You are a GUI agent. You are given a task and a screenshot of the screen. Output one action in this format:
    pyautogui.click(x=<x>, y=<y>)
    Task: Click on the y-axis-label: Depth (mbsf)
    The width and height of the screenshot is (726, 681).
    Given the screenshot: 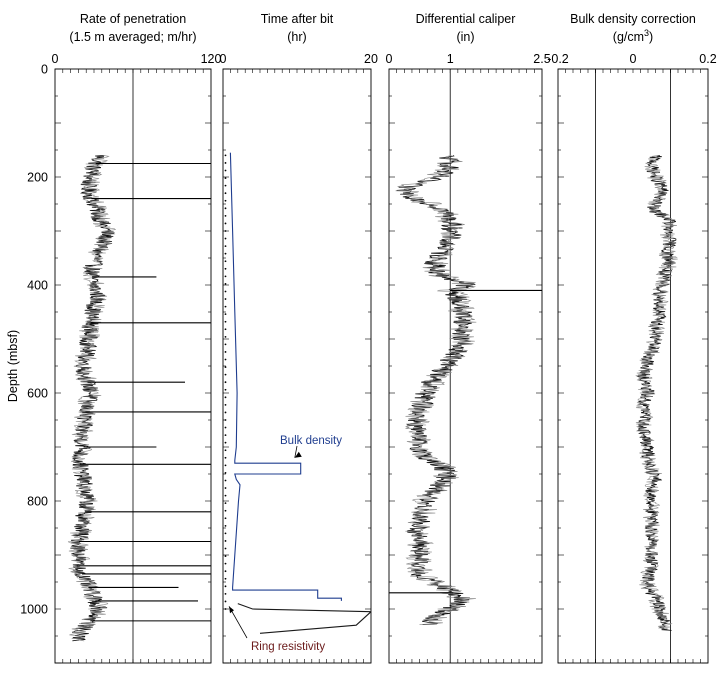 What is the action you would take?
    pyautogui.click(x=13, y=366)
    